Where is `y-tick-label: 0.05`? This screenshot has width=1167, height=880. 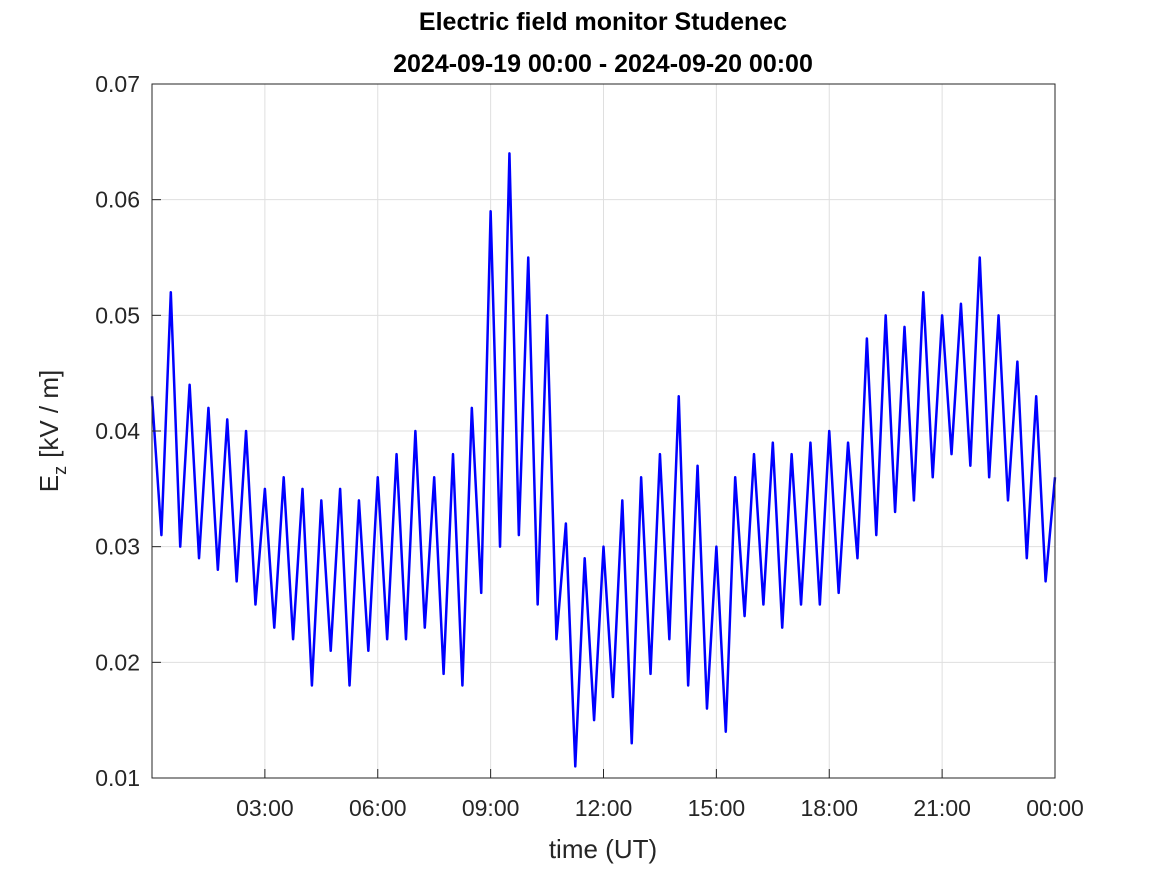 y-tick-label: 0.05 is located at coordinates (117, 315).